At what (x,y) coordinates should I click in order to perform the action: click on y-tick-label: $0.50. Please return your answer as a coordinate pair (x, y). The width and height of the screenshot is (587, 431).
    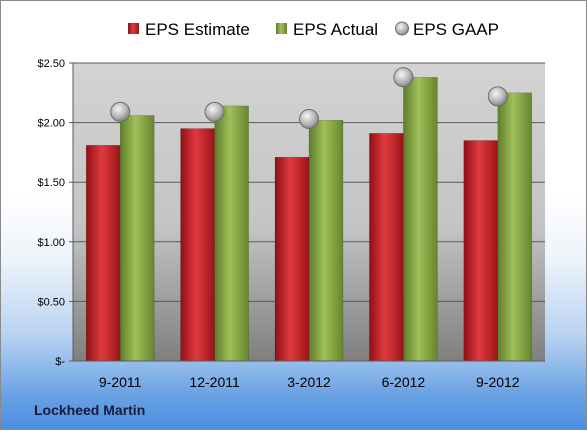
    Looking at the image, I should click on (51, 302).